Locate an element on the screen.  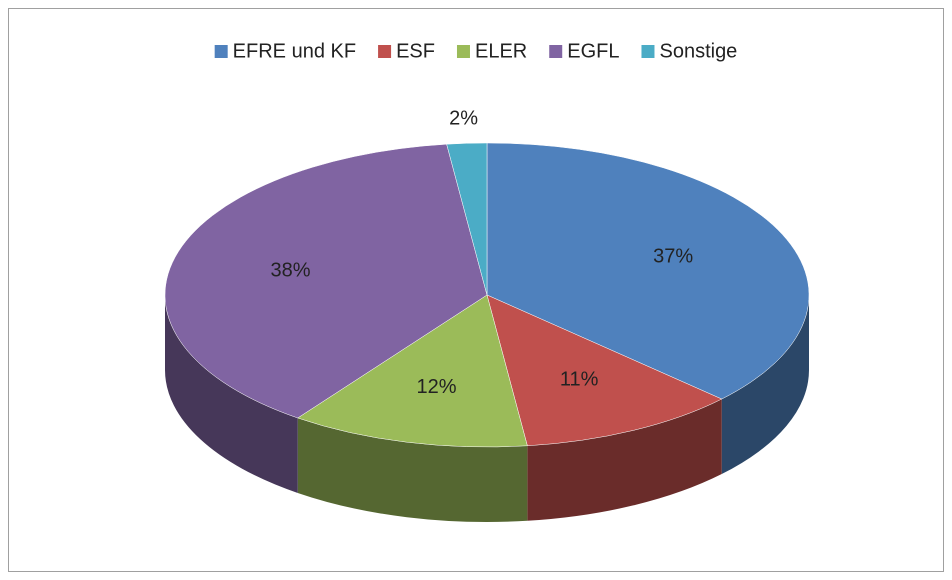
legend: EFRE und KF ESF ELER EGFL Sonstige is located at coordinates (475, 51).